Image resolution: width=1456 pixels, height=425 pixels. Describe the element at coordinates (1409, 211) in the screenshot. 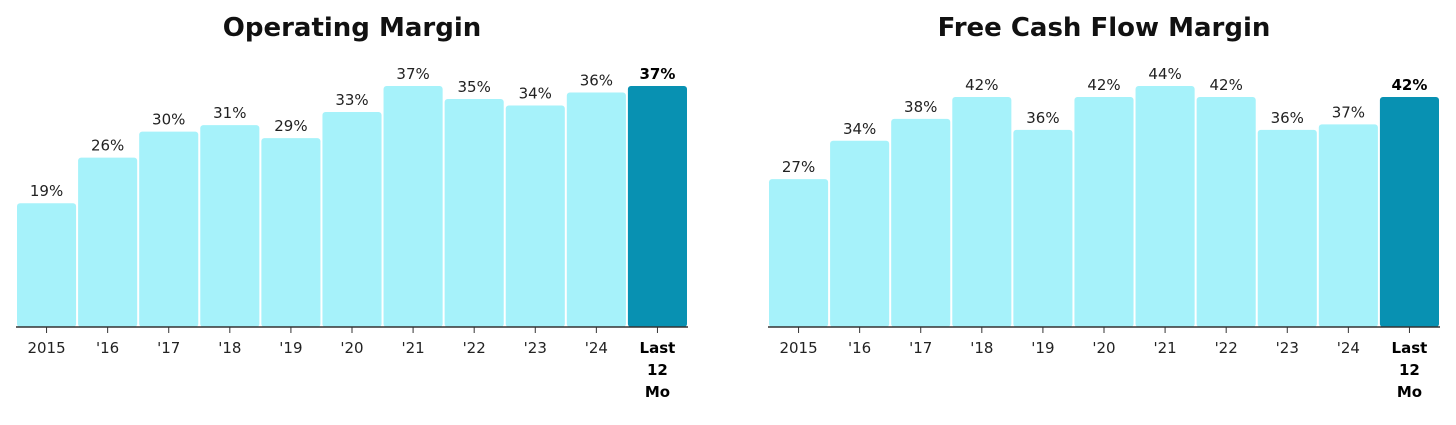

I see `free-cash-flow-margin-bar-last-12-mo` at that location.